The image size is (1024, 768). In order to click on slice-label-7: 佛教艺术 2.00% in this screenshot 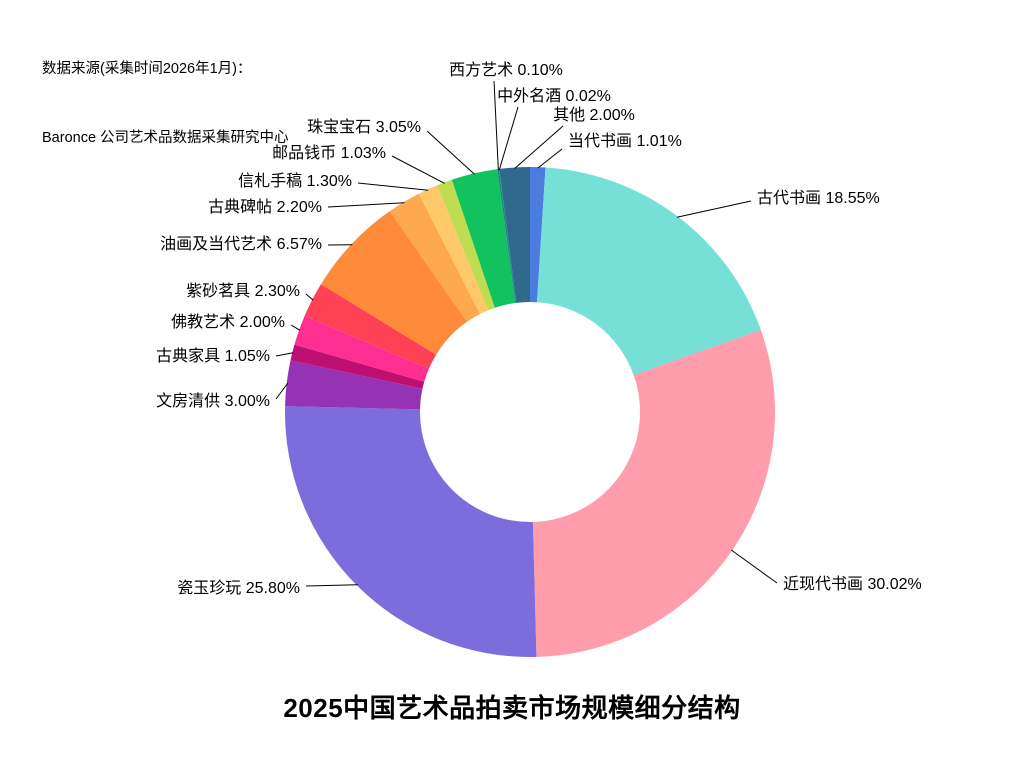, I will do `click(228, 322)`.